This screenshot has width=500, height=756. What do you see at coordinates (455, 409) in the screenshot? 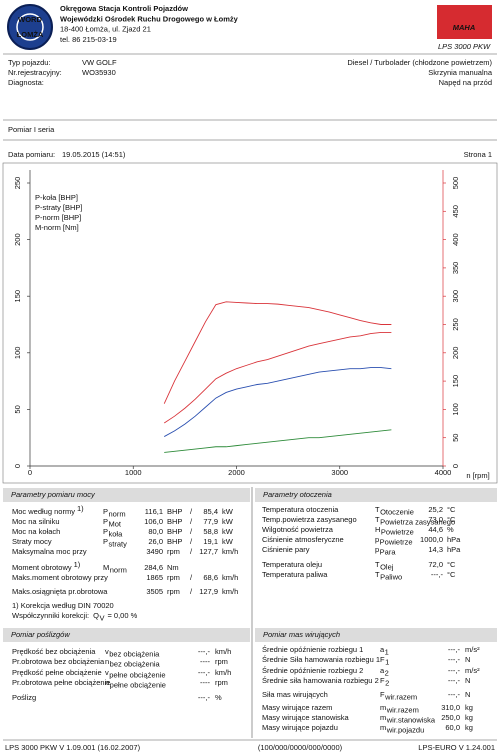
I see `y2-tick-label: 100` at bounding box center [455, 409].